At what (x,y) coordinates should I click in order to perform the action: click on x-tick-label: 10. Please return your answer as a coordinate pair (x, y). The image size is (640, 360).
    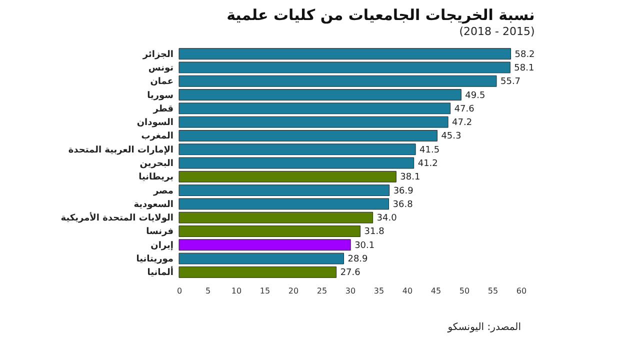
    Looking at the image, I should click on (236, 291).